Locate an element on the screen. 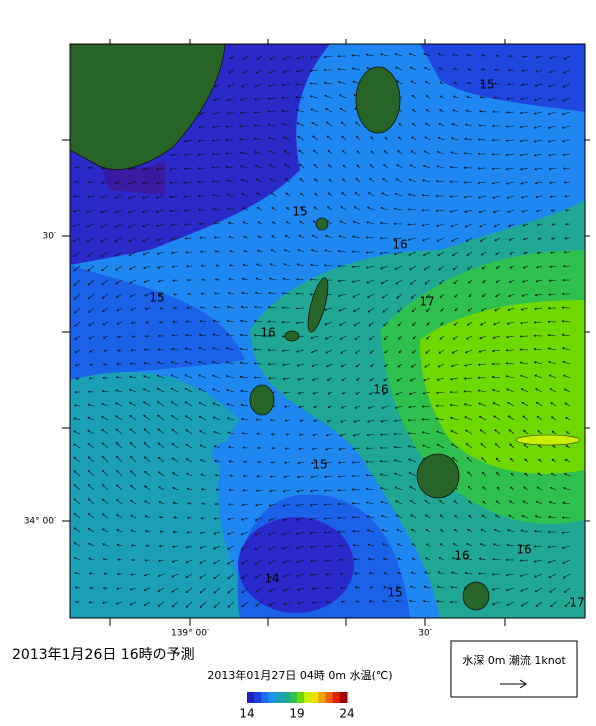 This screenshot has height=726, width=596. colorbar-segment is located at coordinates (315, 697).